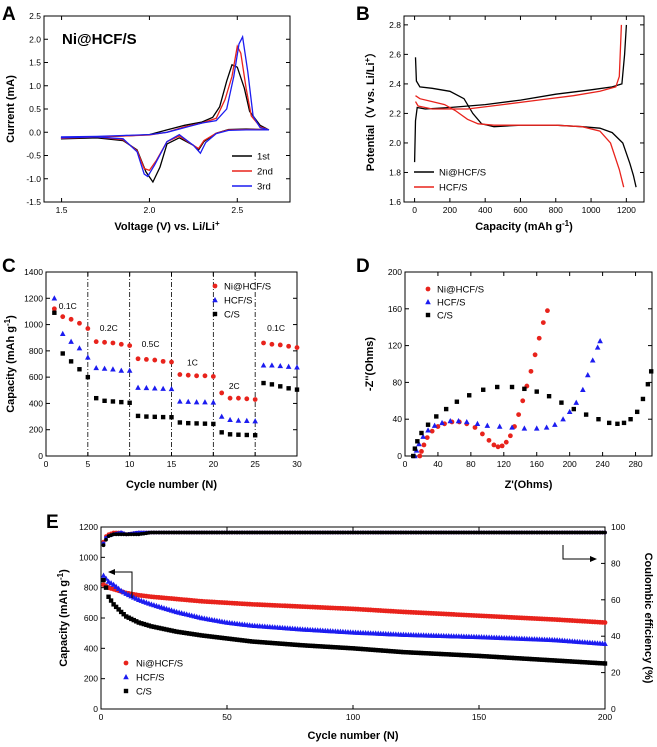  Describe the element at coordinates (87, 464) in the screenshot. I see `x-tick-label: 5` at that location.